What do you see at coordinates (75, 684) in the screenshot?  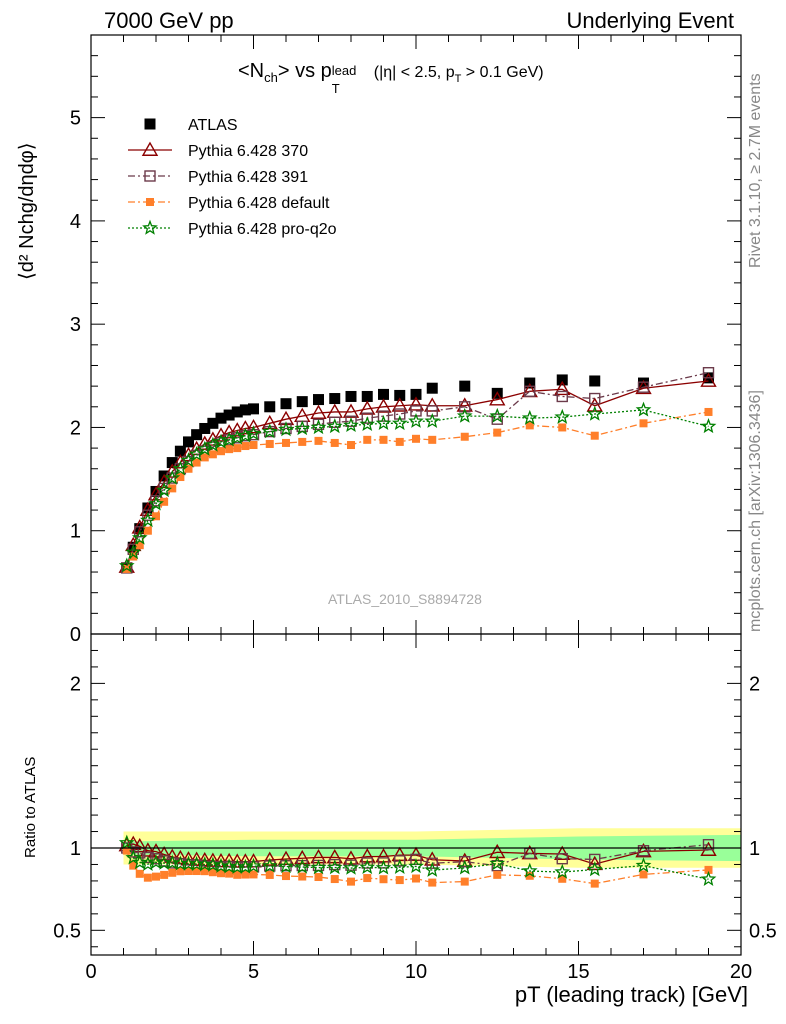 I see `y-tick-label-ratio: 2` at bounding box center [75, 684].